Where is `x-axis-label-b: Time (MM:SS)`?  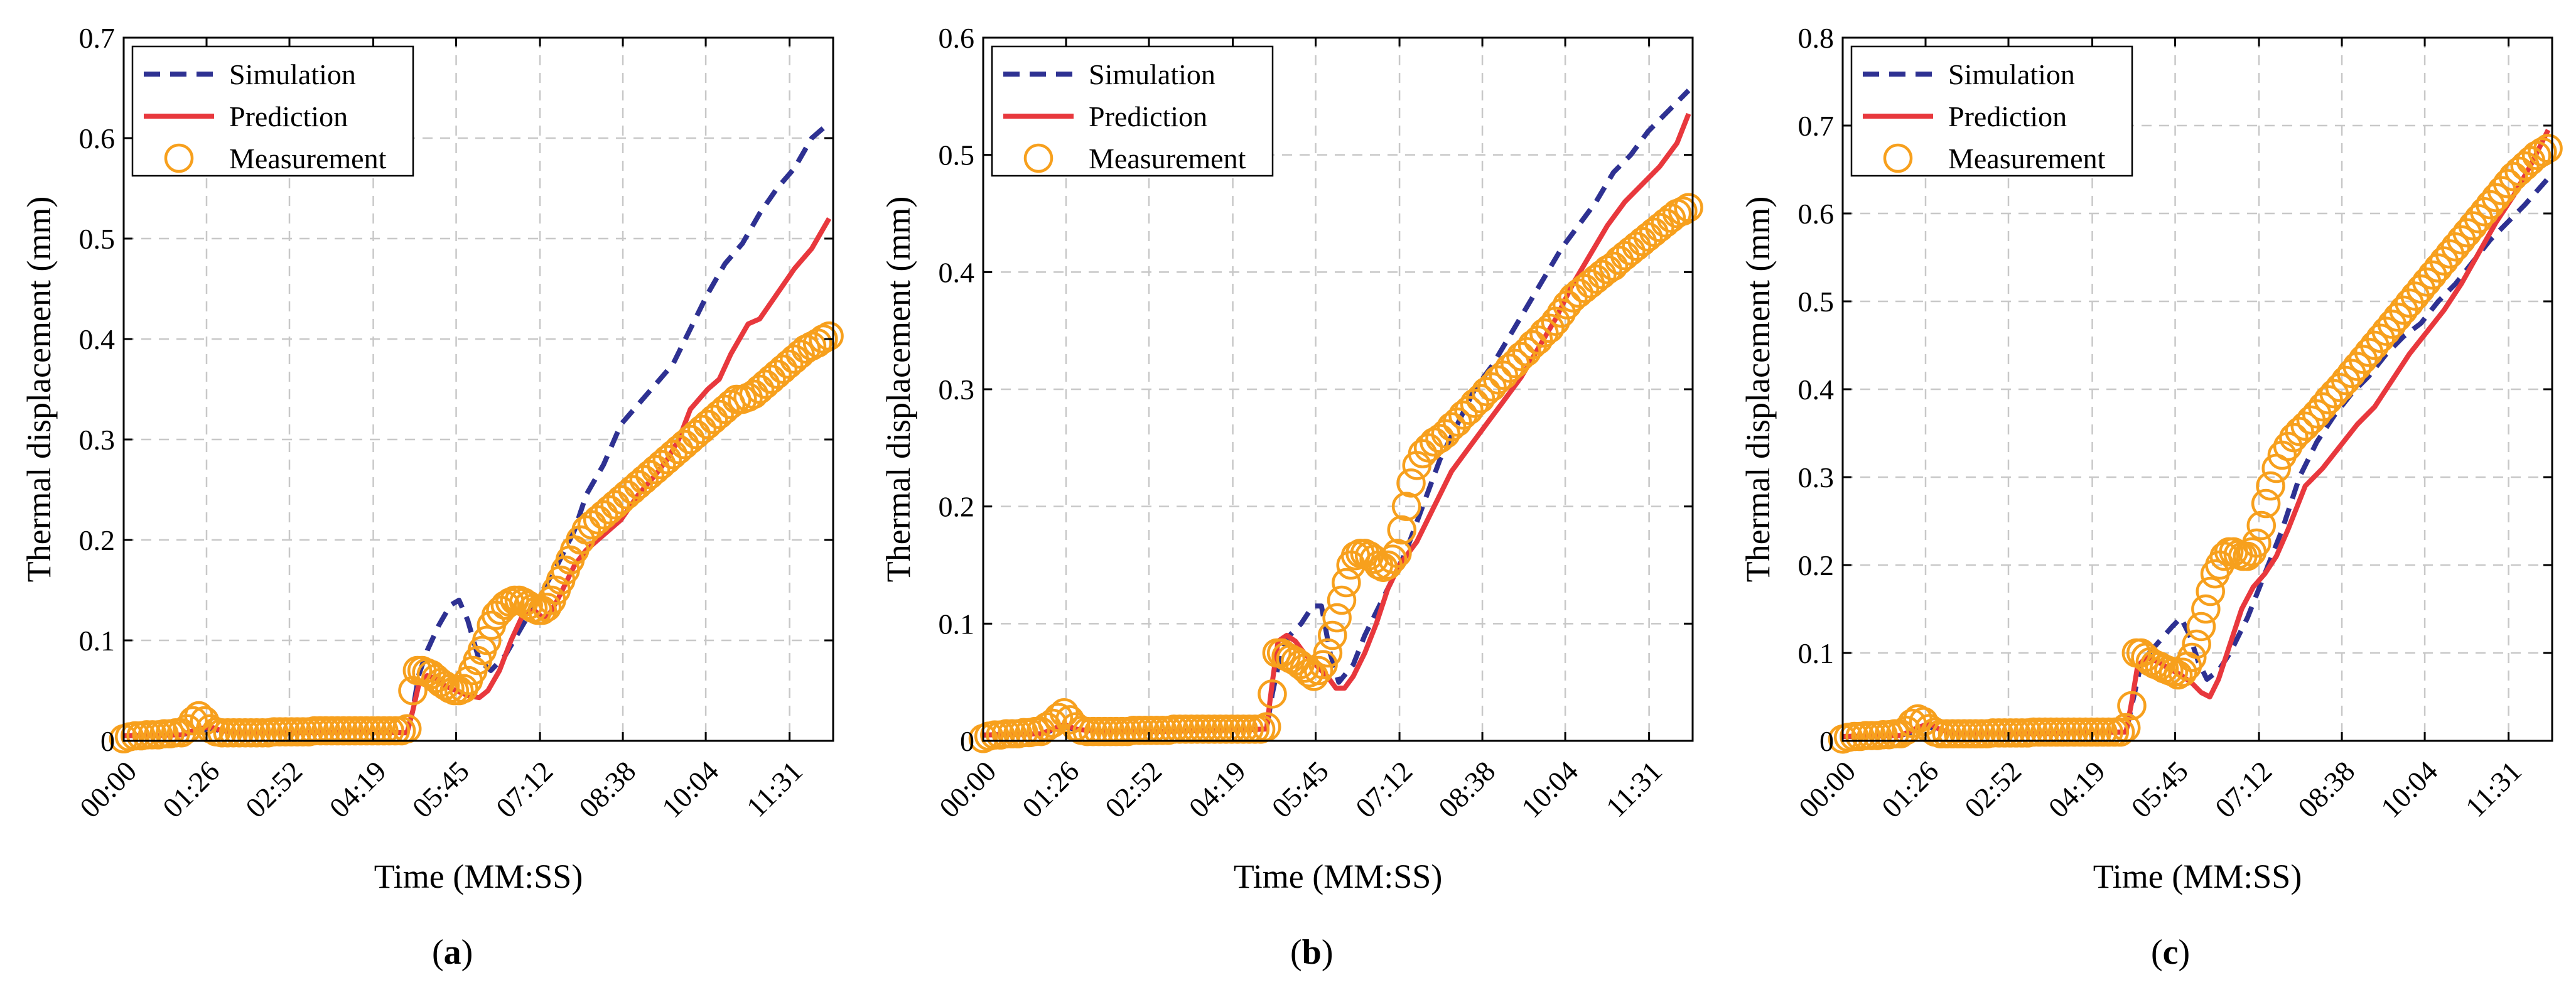 x-axis-label-b: Time (MM:SS) is located at coordinates (1338, 876).